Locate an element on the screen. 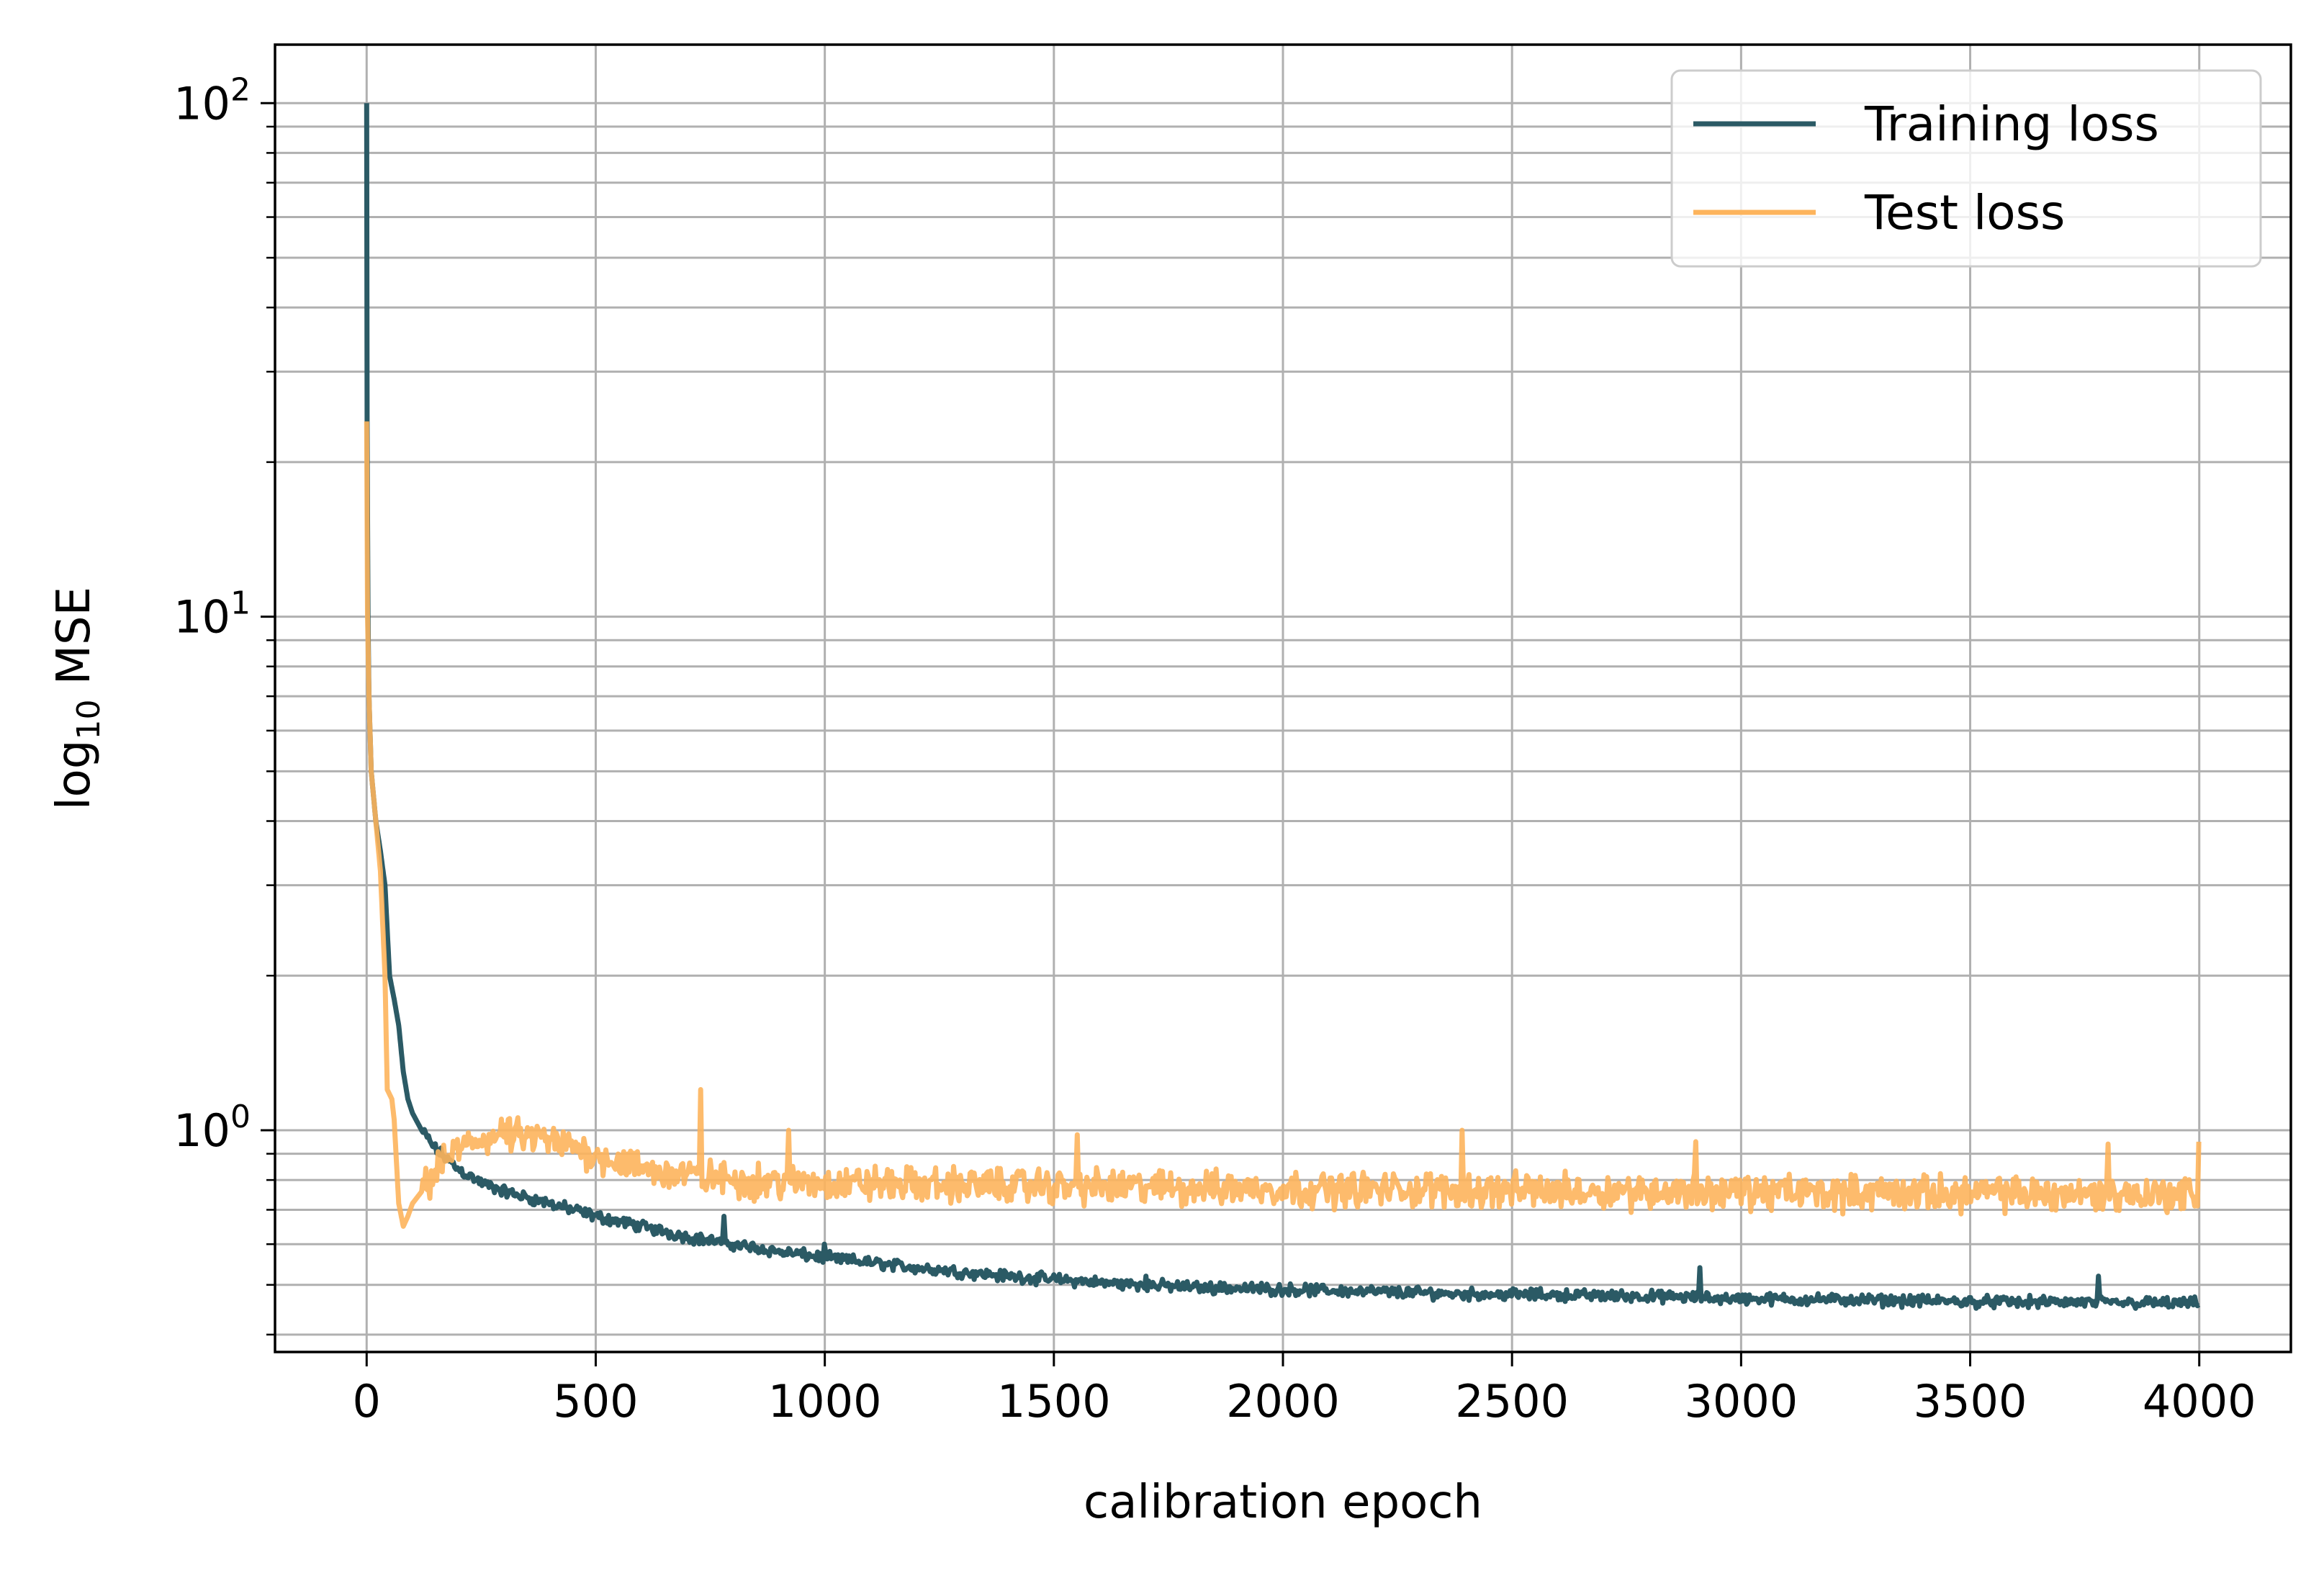  y-tick-label: 10⁰ is located at coordinates (212, 1128).